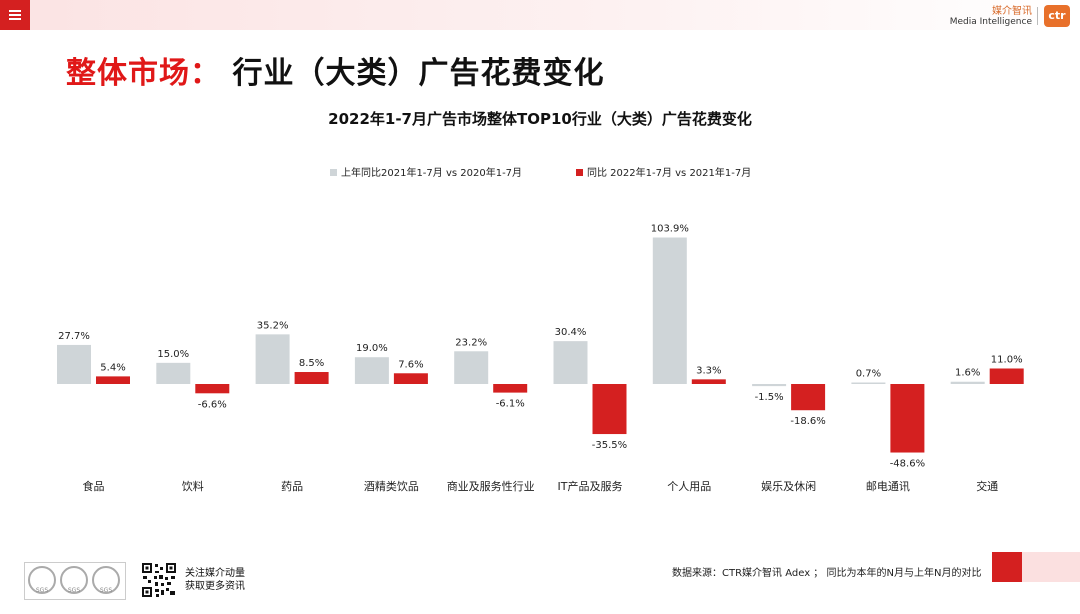 This screenshot has width=1080, height=614. I want to click on category-label-2: 药品, so click(292, 486).